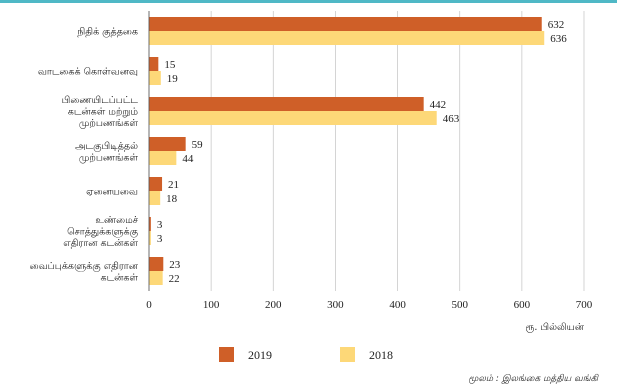 The height and width of the screenshot is (388, 617). I want to click on category-label: எதிரான கடன்கள், so click(100, 243).